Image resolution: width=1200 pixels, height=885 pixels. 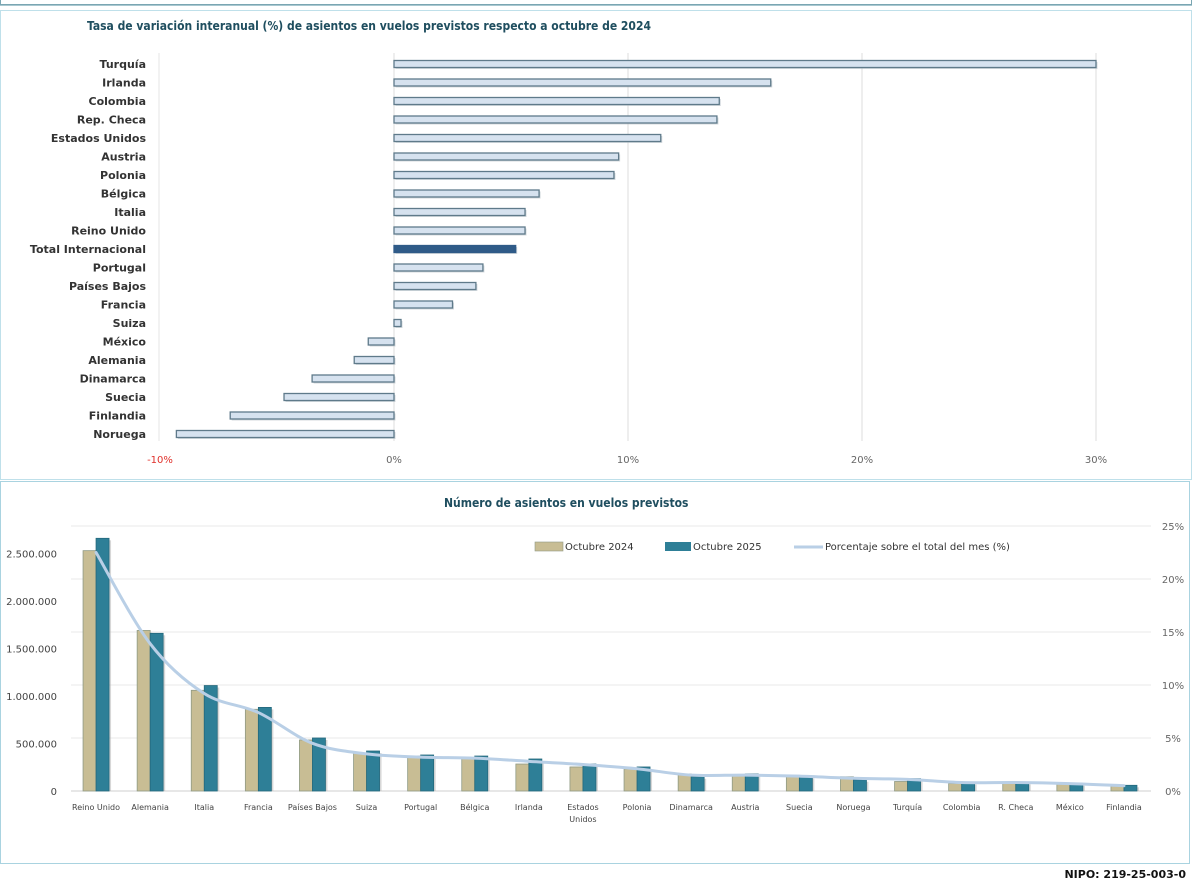 I want to click on category-label: Bélgica, so click(x=123, y=194).